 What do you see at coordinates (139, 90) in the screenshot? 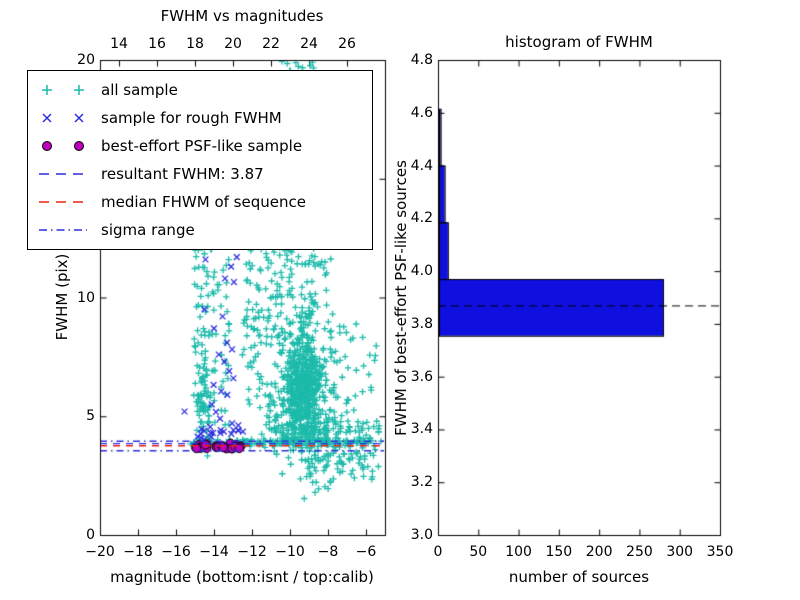
I see `legend-label: all sample` at bounding box center [139, 90].